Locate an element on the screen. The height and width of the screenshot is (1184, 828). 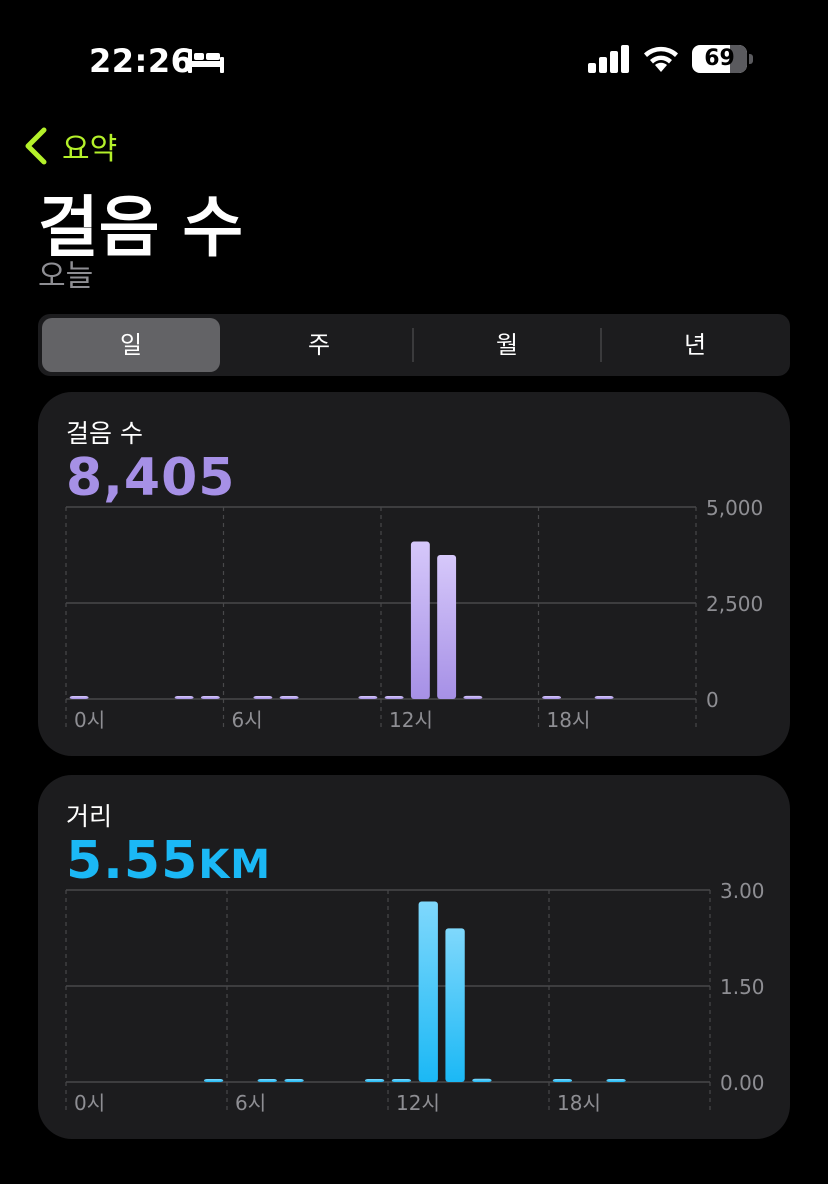
page-title: 걸음 수 is located at coordinates (141, 227).